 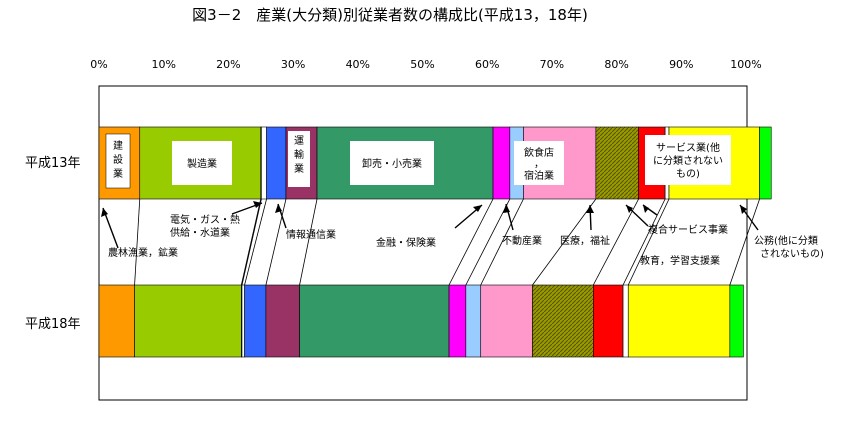 What do you see at coordinates (447, 242) in the screenshot?
I see `connector-lines` at bounding box center [447, 242].